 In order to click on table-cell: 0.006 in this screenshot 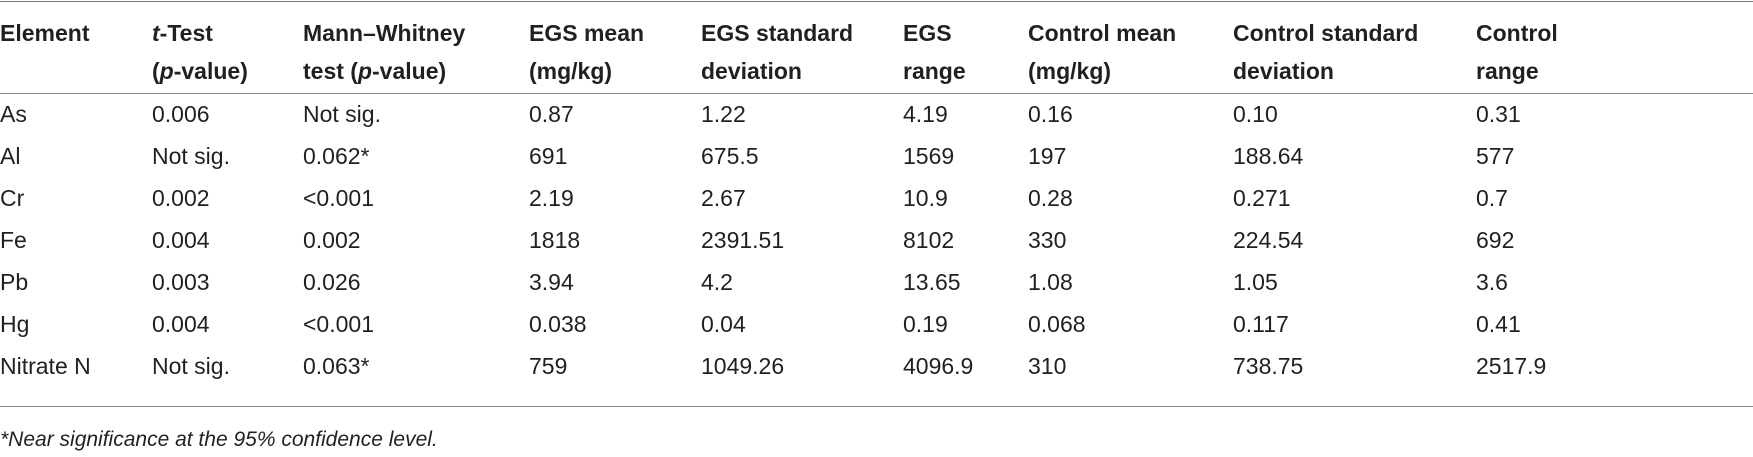, I will do `click(181, 114)`.